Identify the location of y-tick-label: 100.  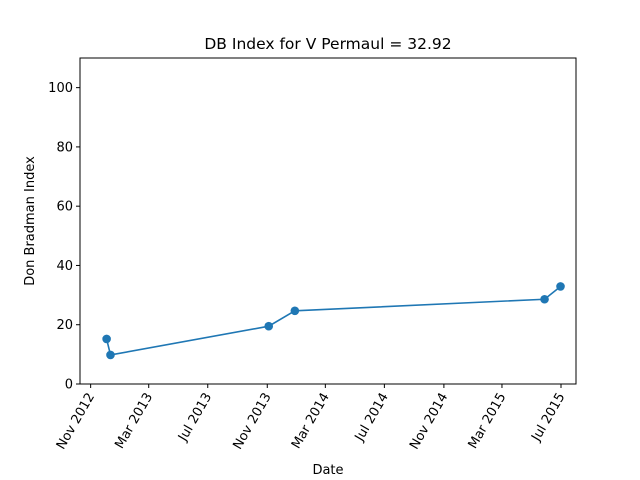
(60, 88).